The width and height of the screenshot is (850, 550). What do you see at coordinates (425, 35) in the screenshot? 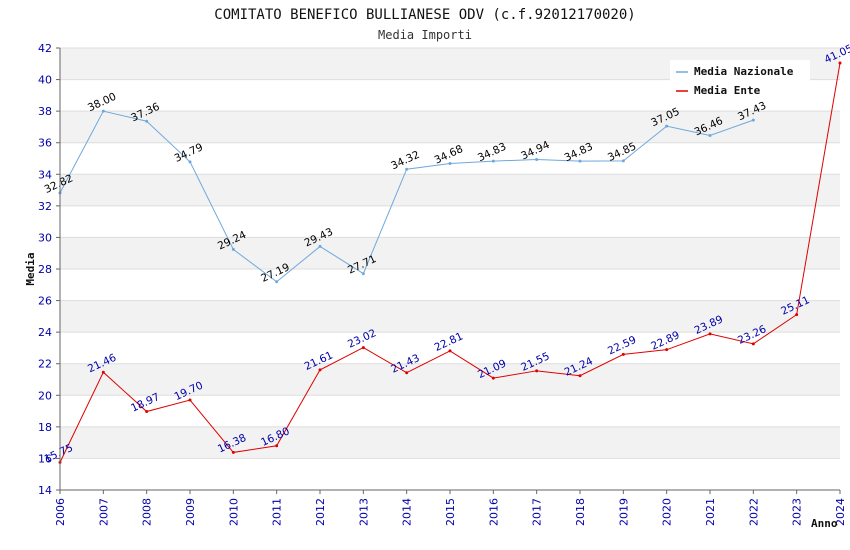
I see `chart-subtitle: Media Importi` at bounding box center [425, 35].